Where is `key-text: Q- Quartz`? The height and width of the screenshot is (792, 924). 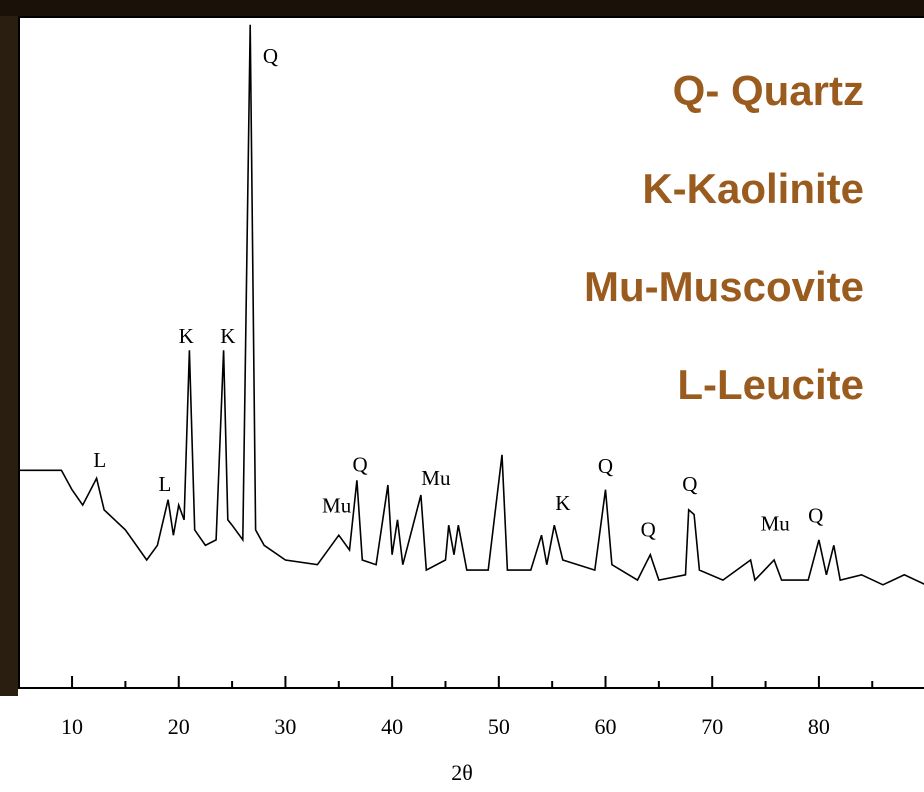 key-text: Q- Quartz is located at coordinates (768, 90).